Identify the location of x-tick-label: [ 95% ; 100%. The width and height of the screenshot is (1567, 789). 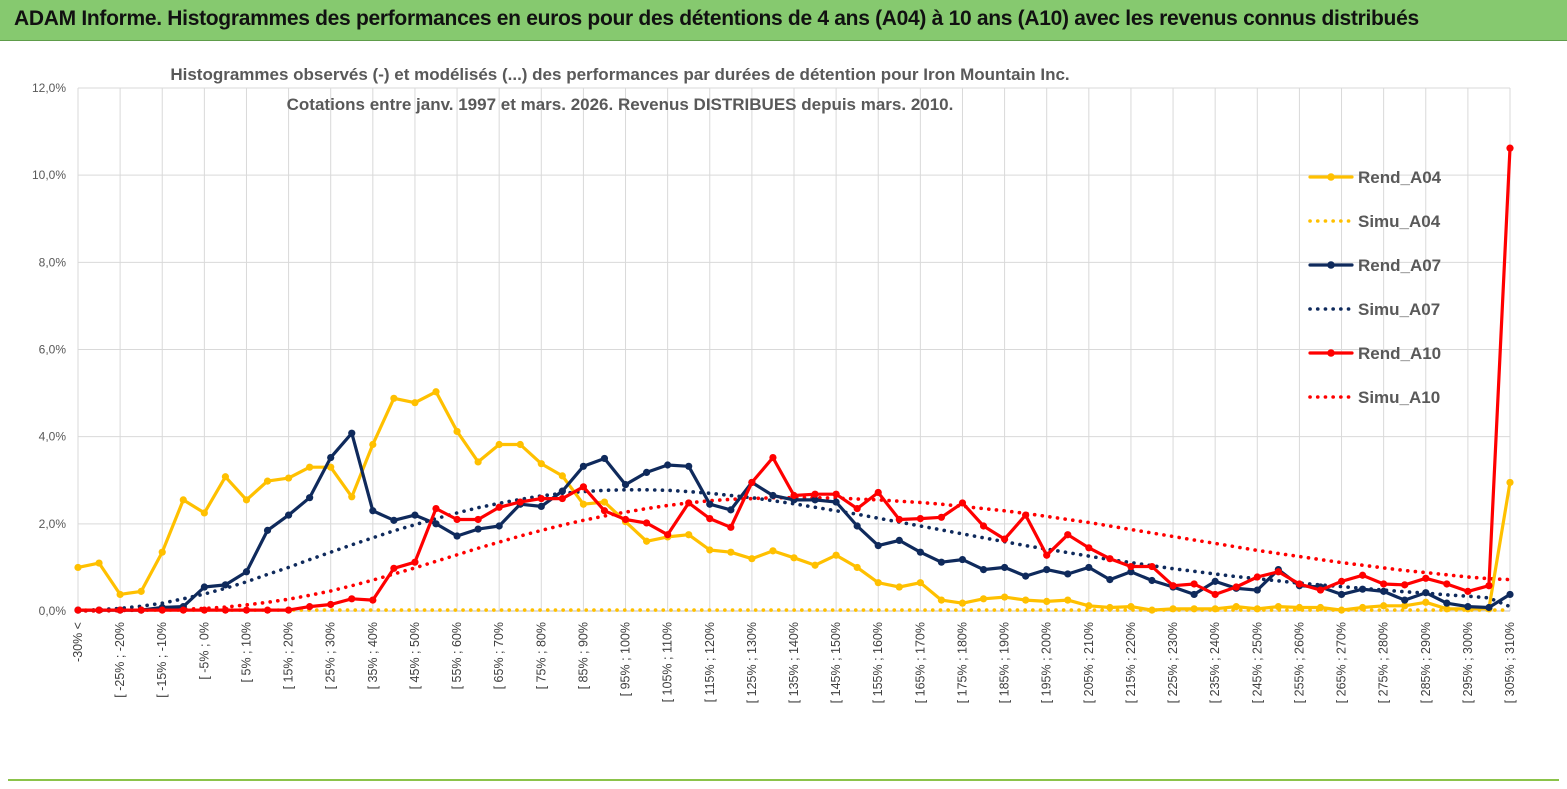
(626, 659).